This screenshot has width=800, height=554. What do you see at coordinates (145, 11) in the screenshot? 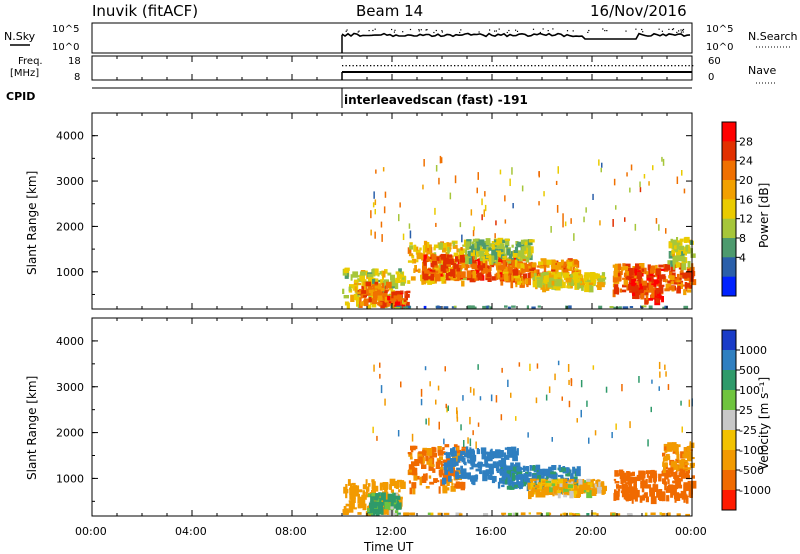
I see `station-title: Inuvik (fitACF)` at bounding box center [145, 11].